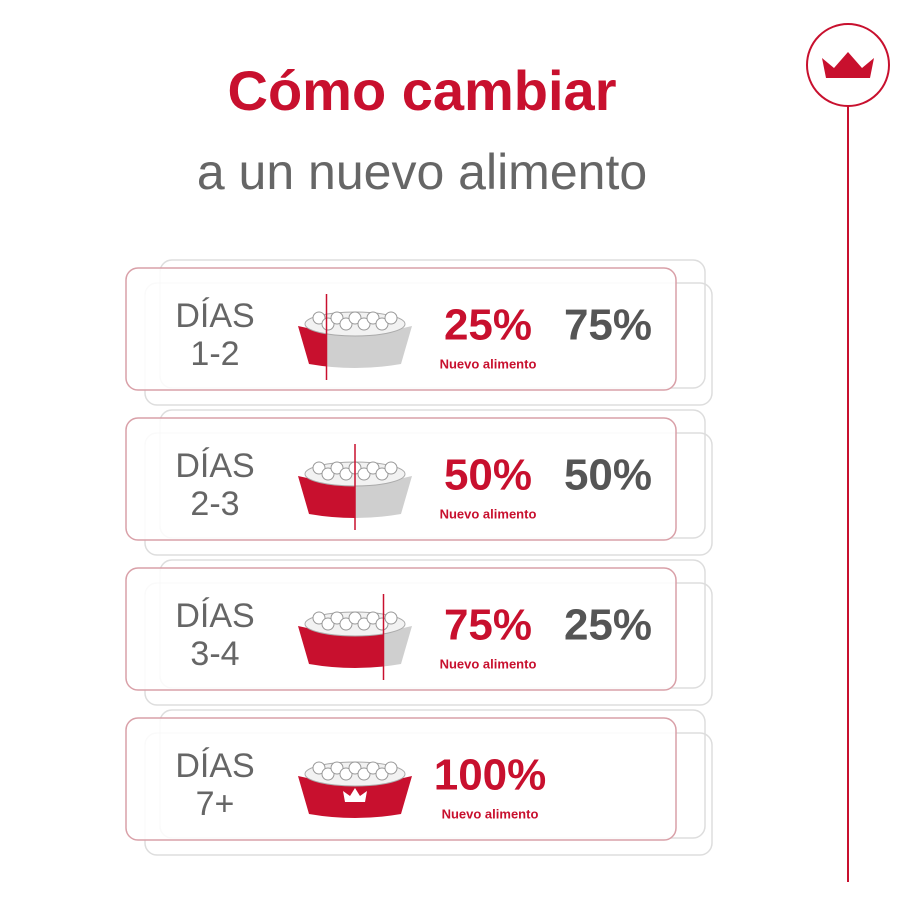  What do you see at coordinates (488, 475) in the screenshot?
I see `new-percent: 50%` at bounding box center [488, 475].